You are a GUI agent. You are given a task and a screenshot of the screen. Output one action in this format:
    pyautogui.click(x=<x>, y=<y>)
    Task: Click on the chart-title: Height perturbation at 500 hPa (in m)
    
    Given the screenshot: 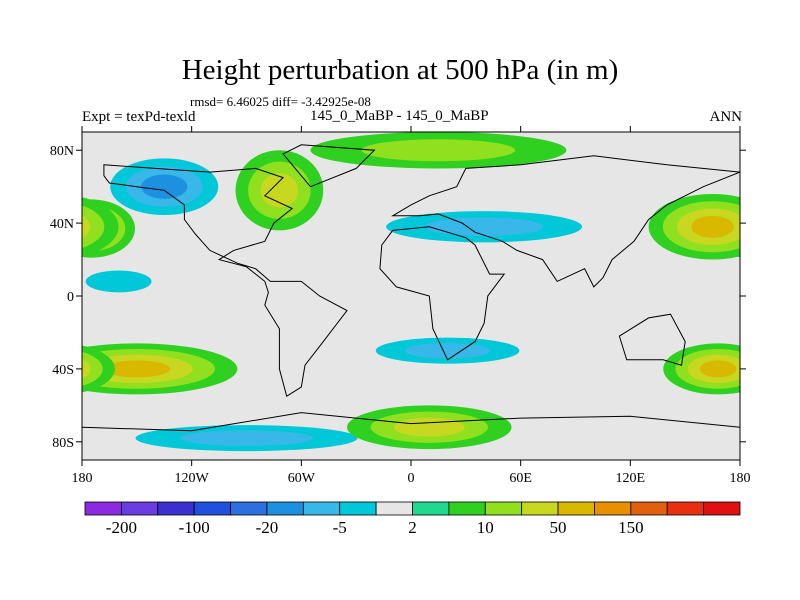 What is the action you would take?
    pyautogui.click(x=400, y=70)
    